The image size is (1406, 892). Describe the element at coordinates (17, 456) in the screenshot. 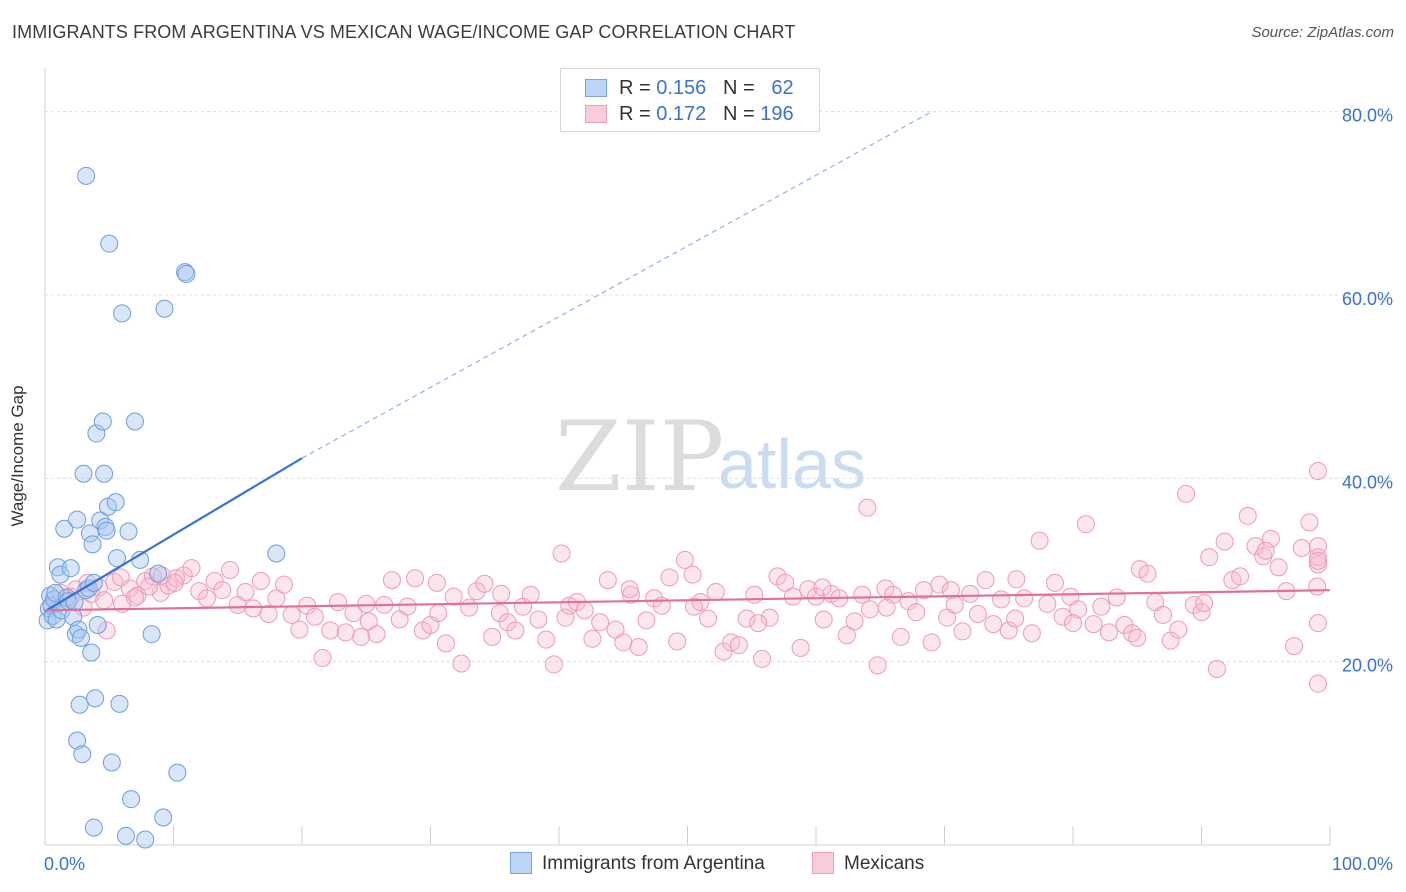

I see `y-axis-label: Wage/Income Gap` at that location.